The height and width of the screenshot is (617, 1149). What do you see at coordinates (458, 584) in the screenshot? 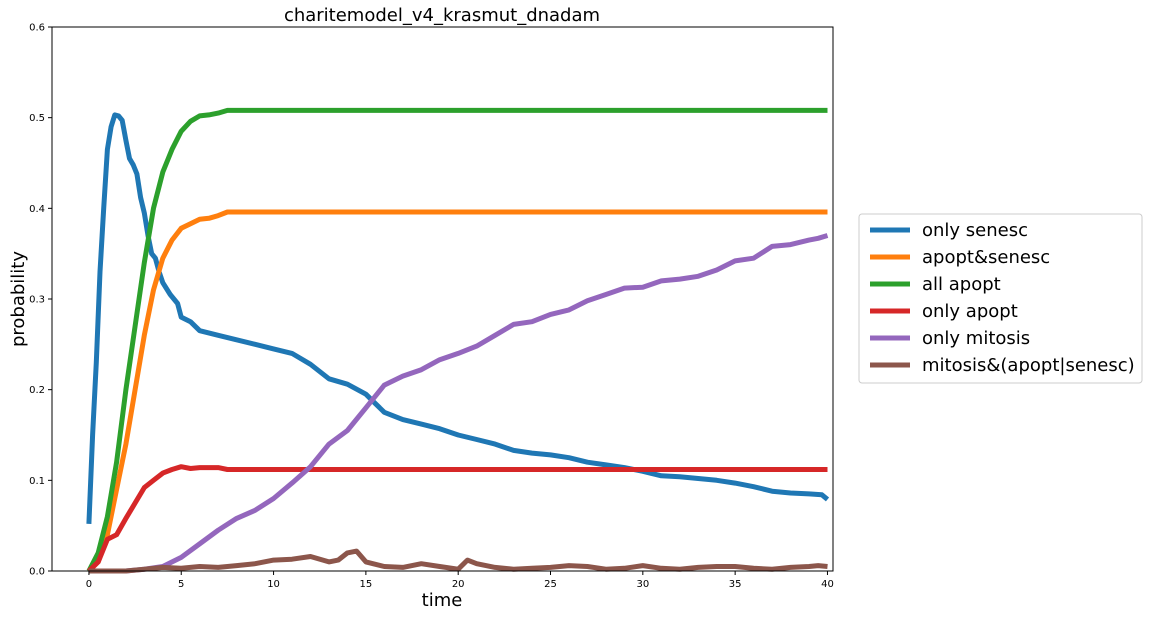
I see `x-tick-label: 20` at bounding box center [458, 584].